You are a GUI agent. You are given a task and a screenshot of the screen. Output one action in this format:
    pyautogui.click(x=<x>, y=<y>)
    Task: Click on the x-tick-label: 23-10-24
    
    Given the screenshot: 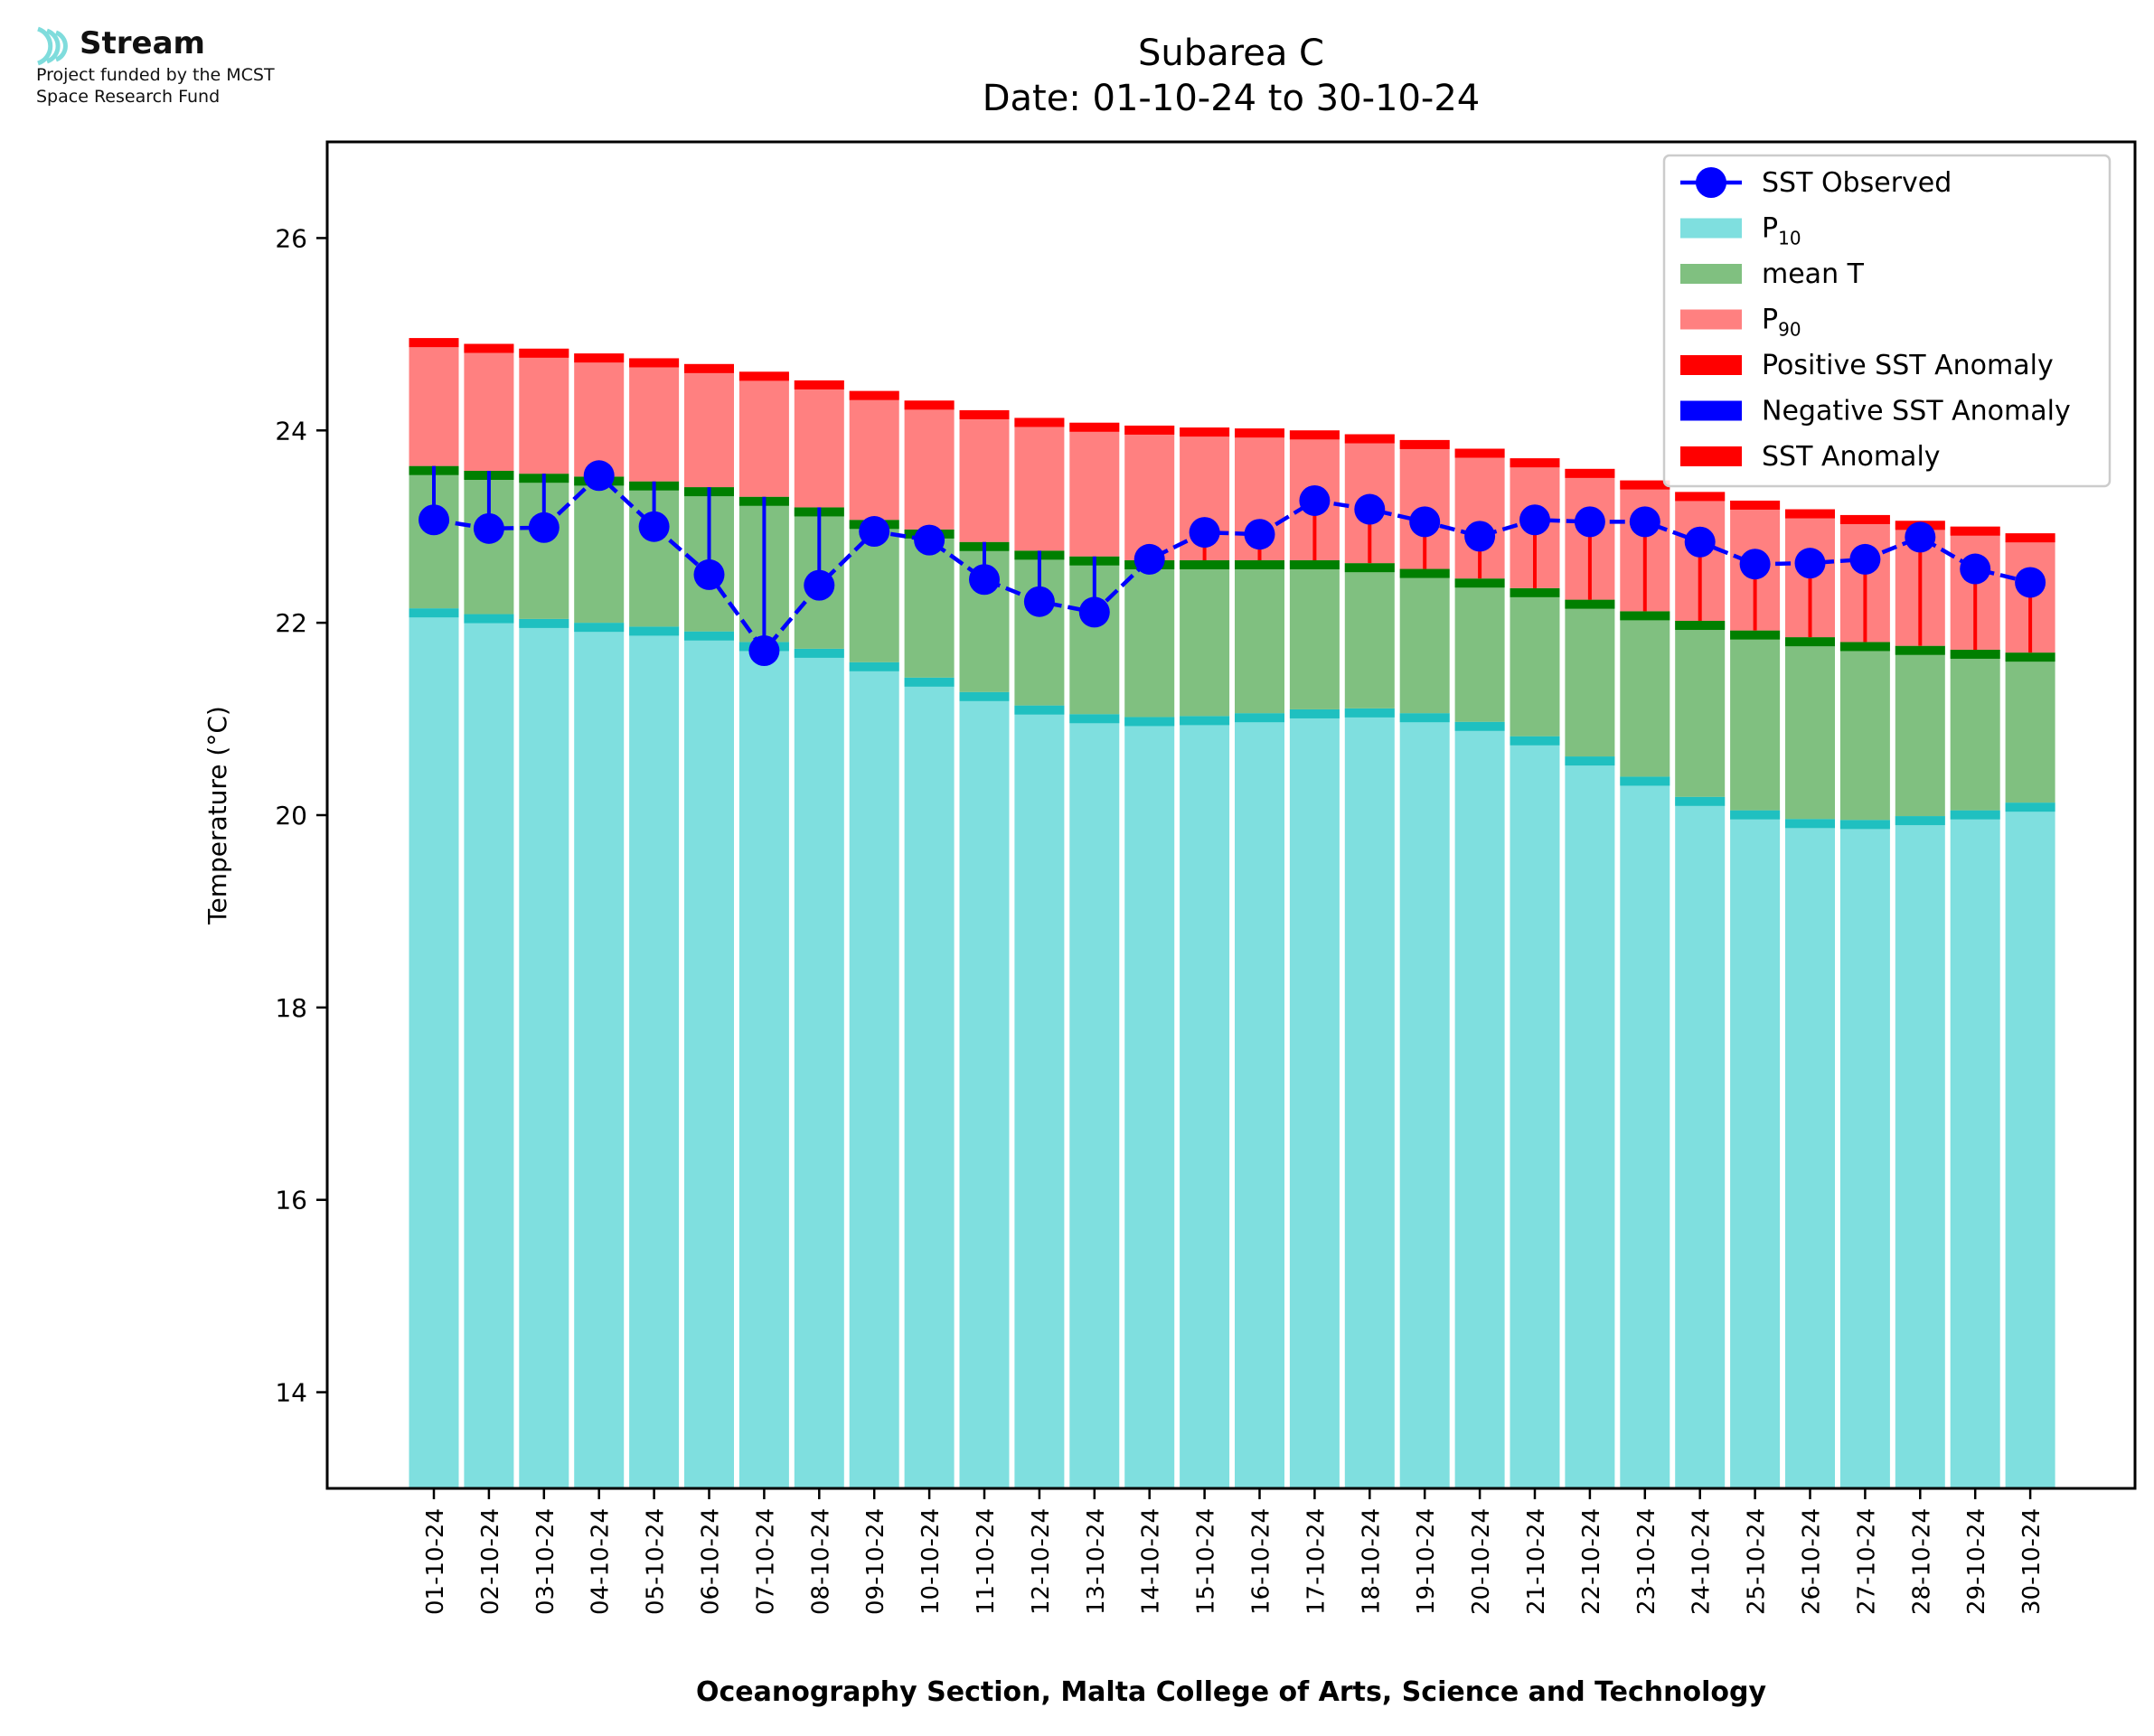 What is the action you would take?
    pyautogui.click(x=1646, y=1562)
    